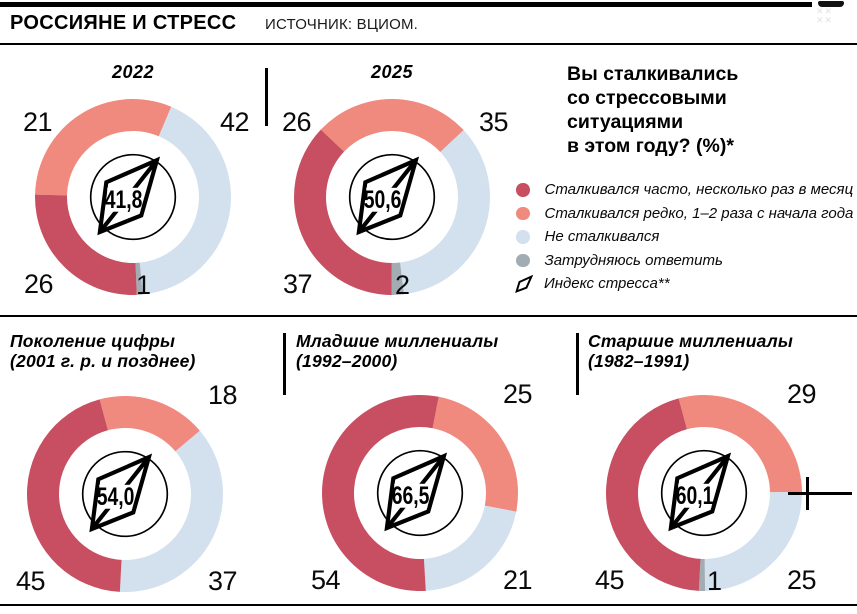  Describe the element at coordinates (266, 97) in the screenshot. I see `divider-years` at that location.